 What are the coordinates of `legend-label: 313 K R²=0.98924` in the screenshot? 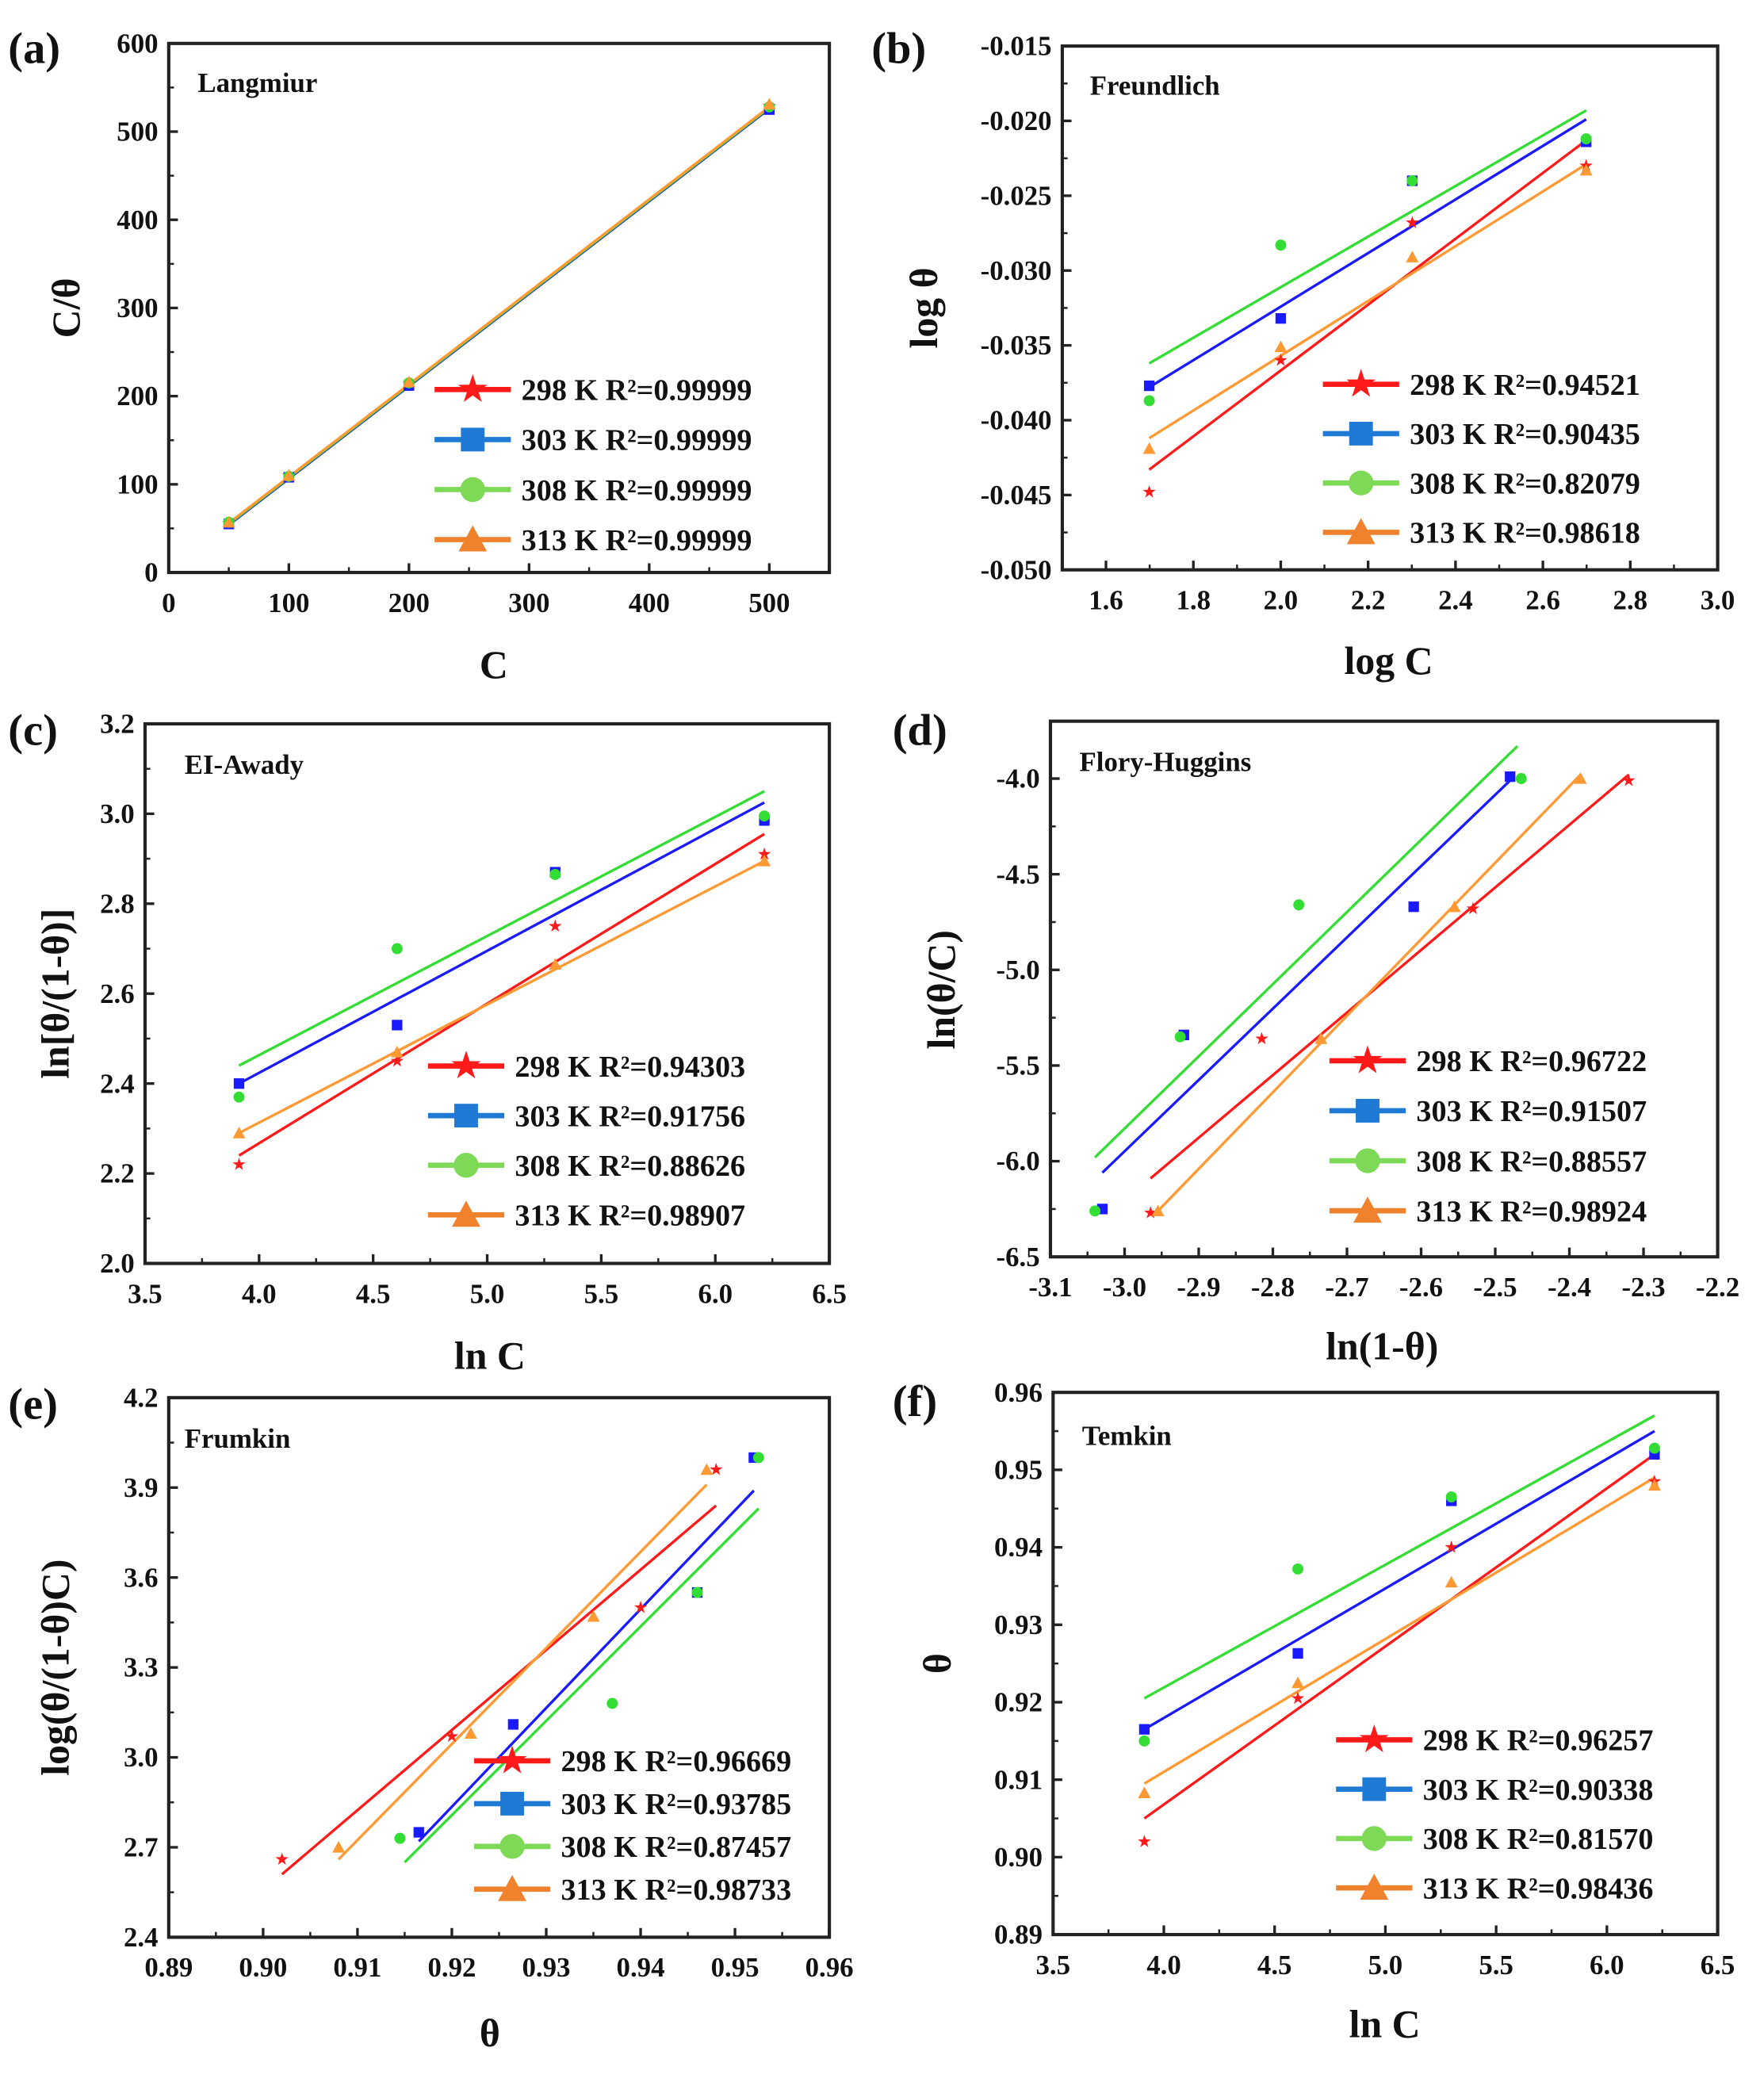 It's located at (1531, 1211).